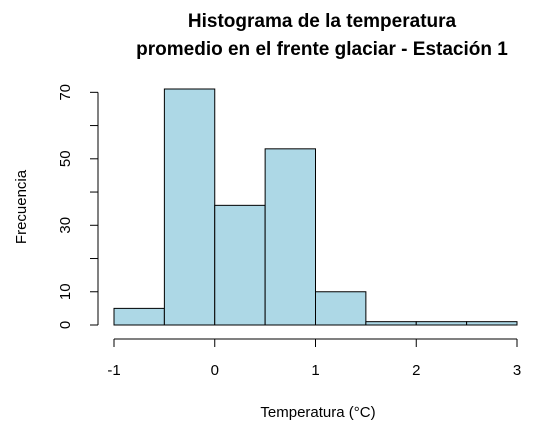  What do you see at coordinates (317, 412) in the screenshot?
I see `x-axis-label: Temperatura (°C)` at bounding box center [317, 412].